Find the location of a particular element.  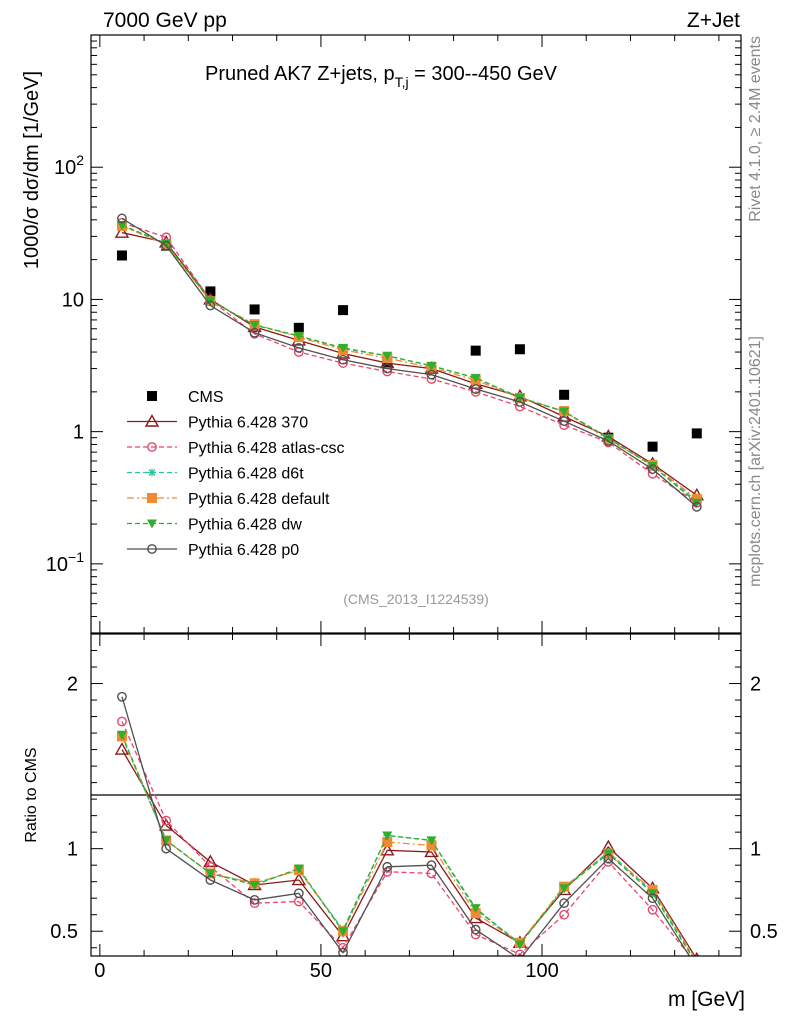

ratio-y-tick-label-left-2: 2 is located at coordinates (72, 685).